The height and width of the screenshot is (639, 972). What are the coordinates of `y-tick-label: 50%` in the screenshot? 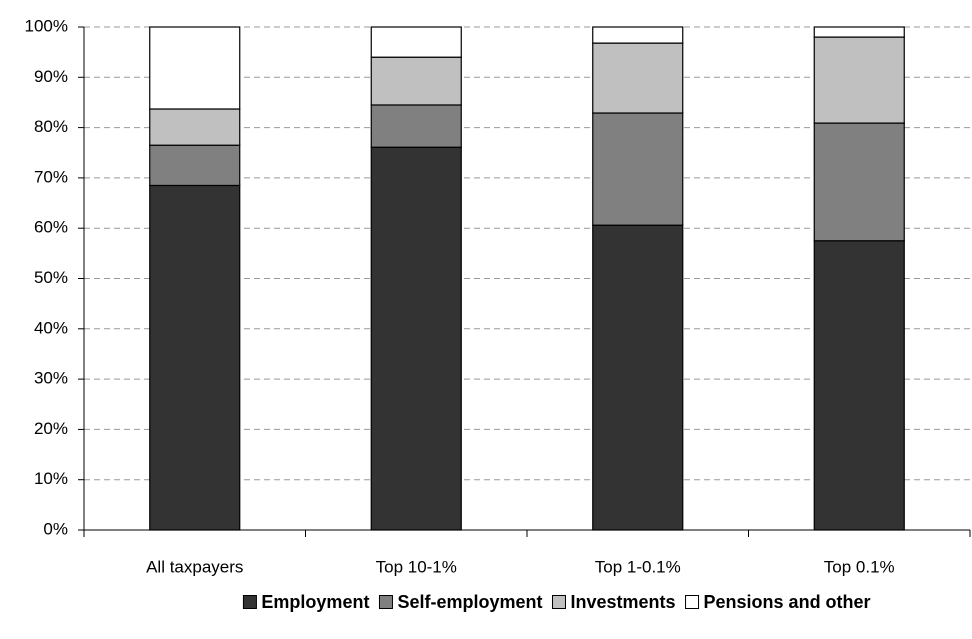 It's located at (51, 277).